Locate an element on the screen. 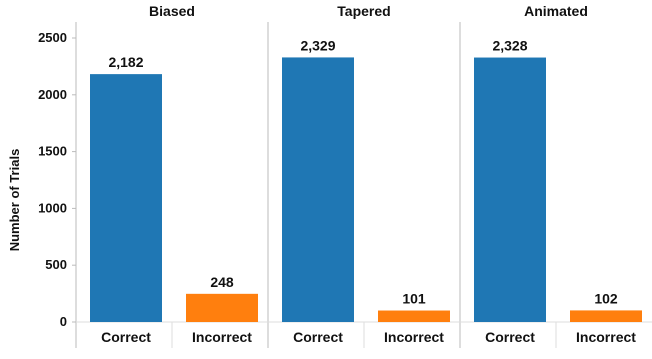  panel-title: Tapered is located at coordinates (363, 11).